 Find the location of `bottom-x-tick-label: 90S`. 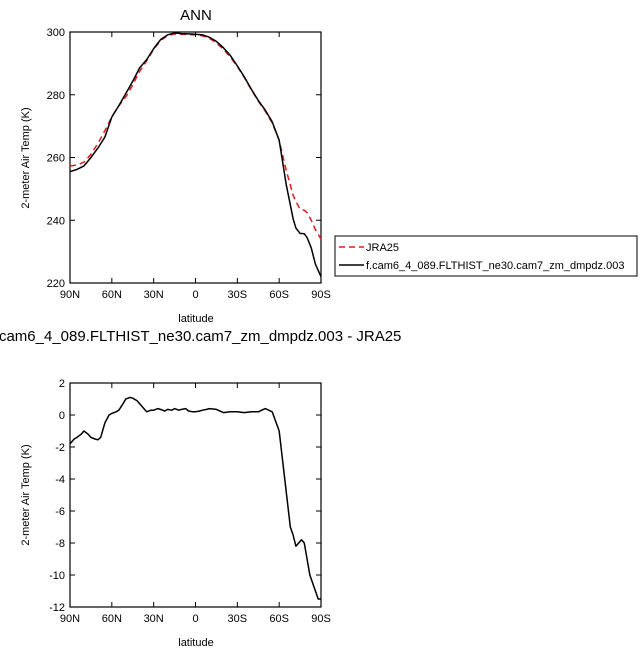

bottom-x-tick-label: 90S is located at coordinates (321, 619).